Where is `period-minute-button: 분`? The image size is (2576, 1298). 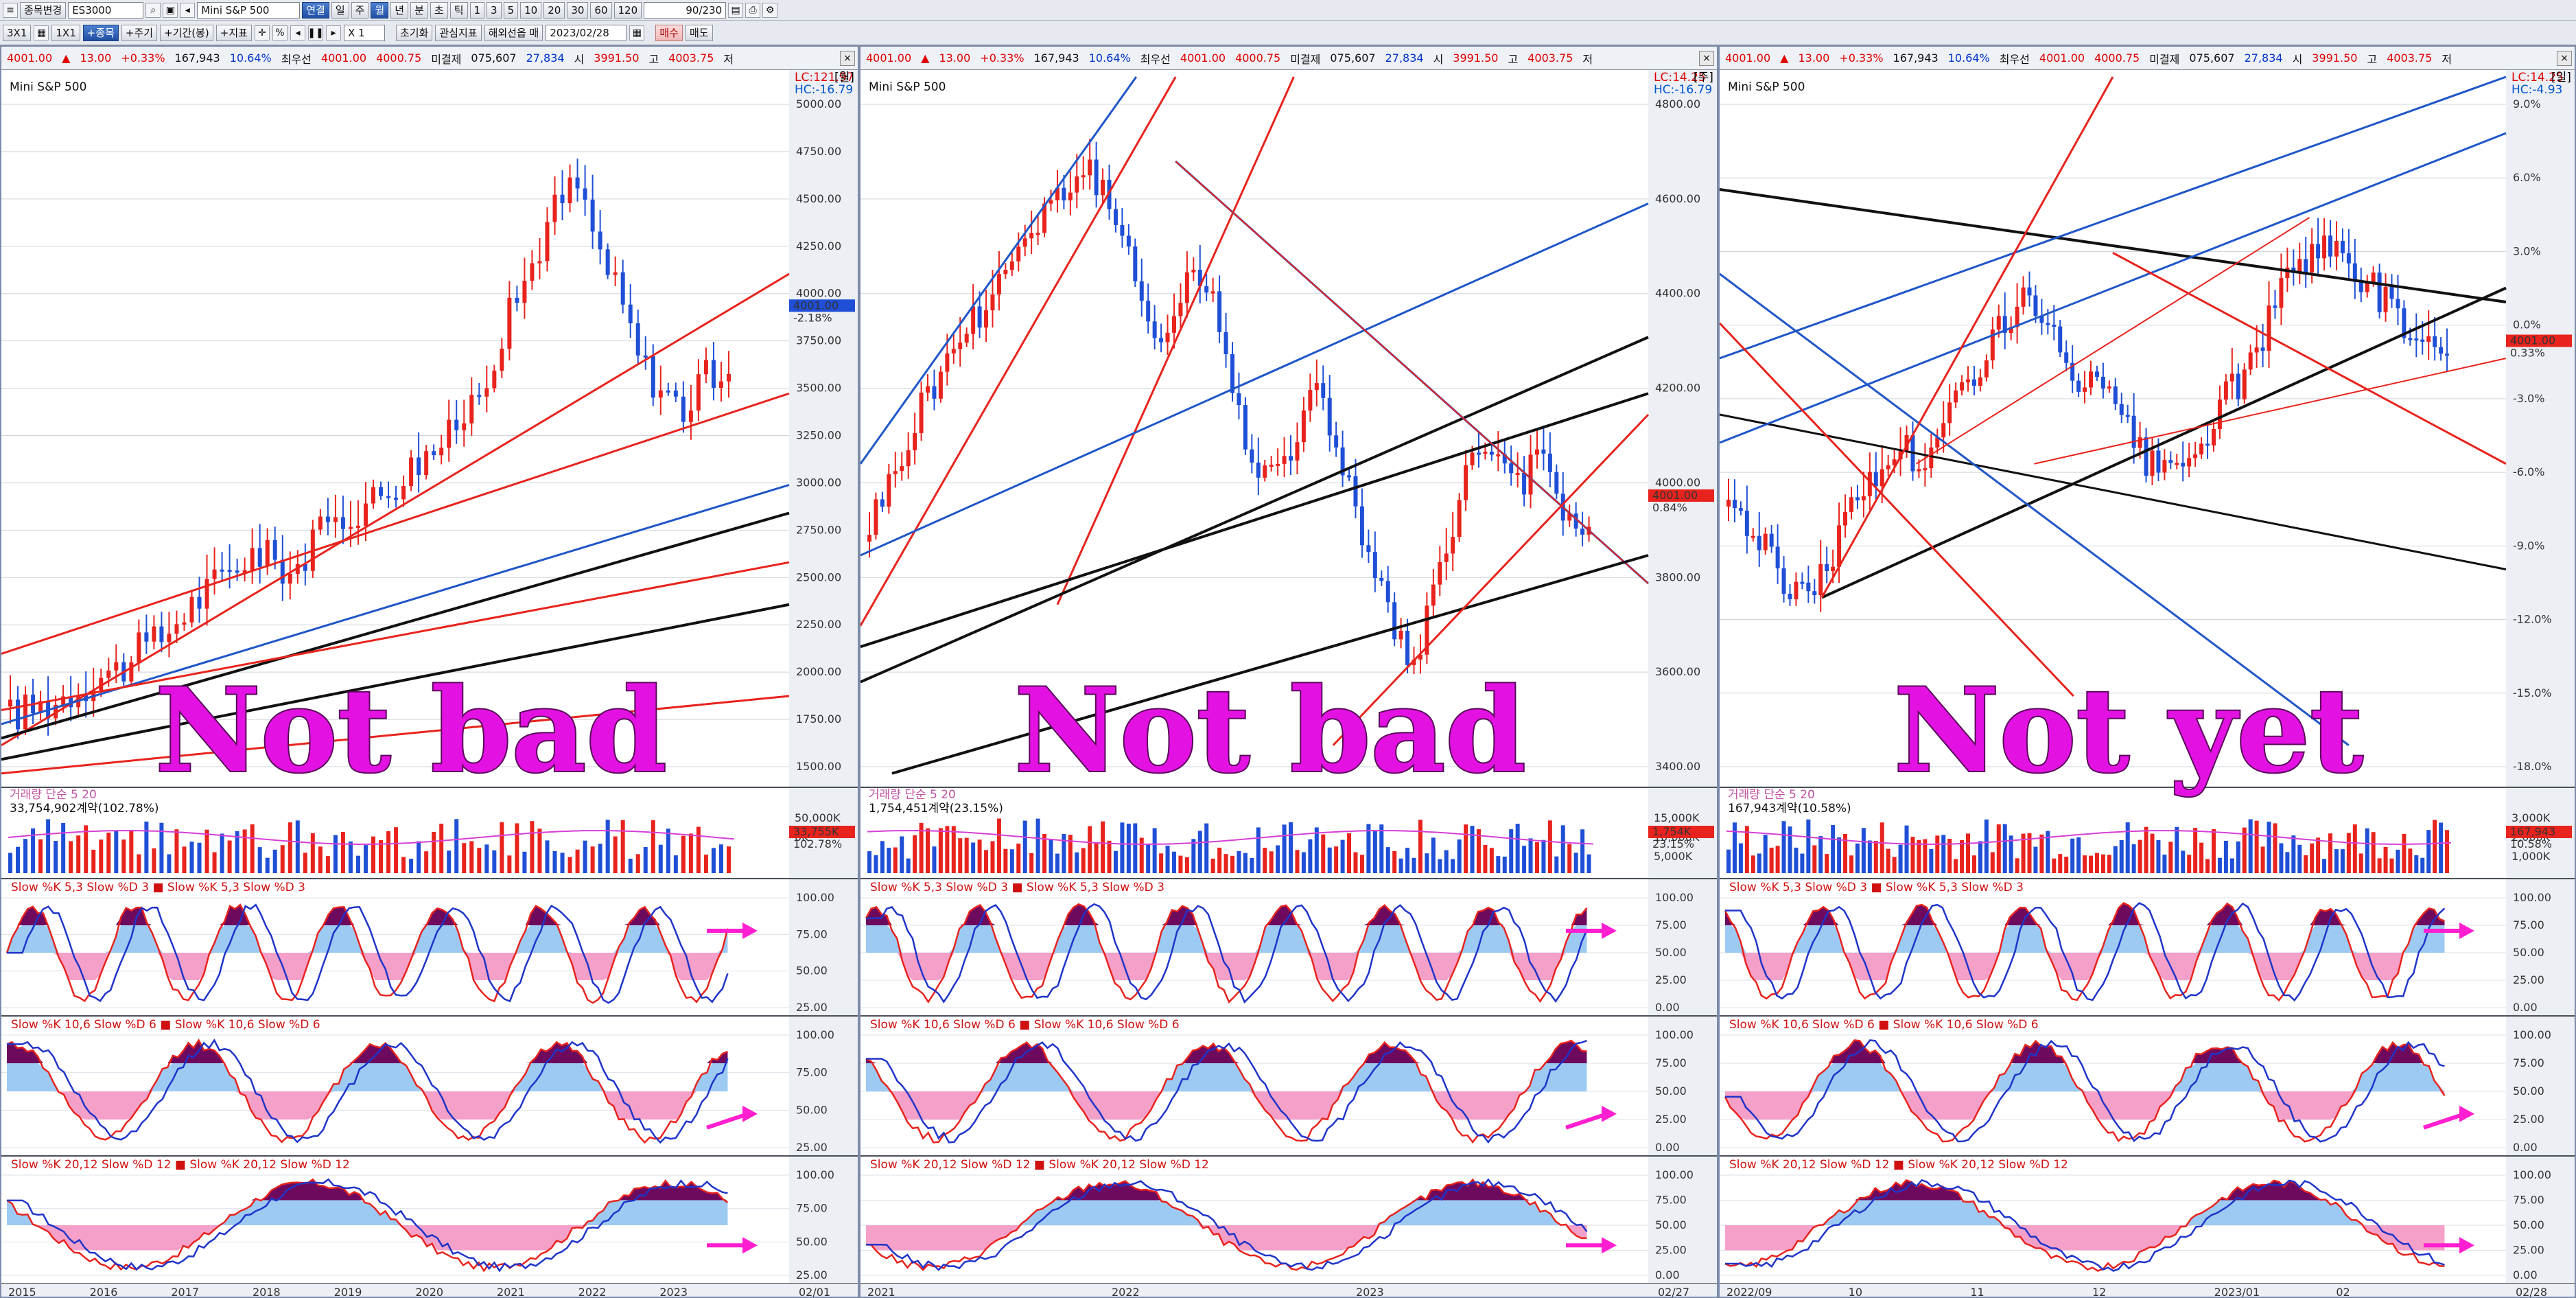 period-minute-button: 분 is located at coordinates (419, 10).